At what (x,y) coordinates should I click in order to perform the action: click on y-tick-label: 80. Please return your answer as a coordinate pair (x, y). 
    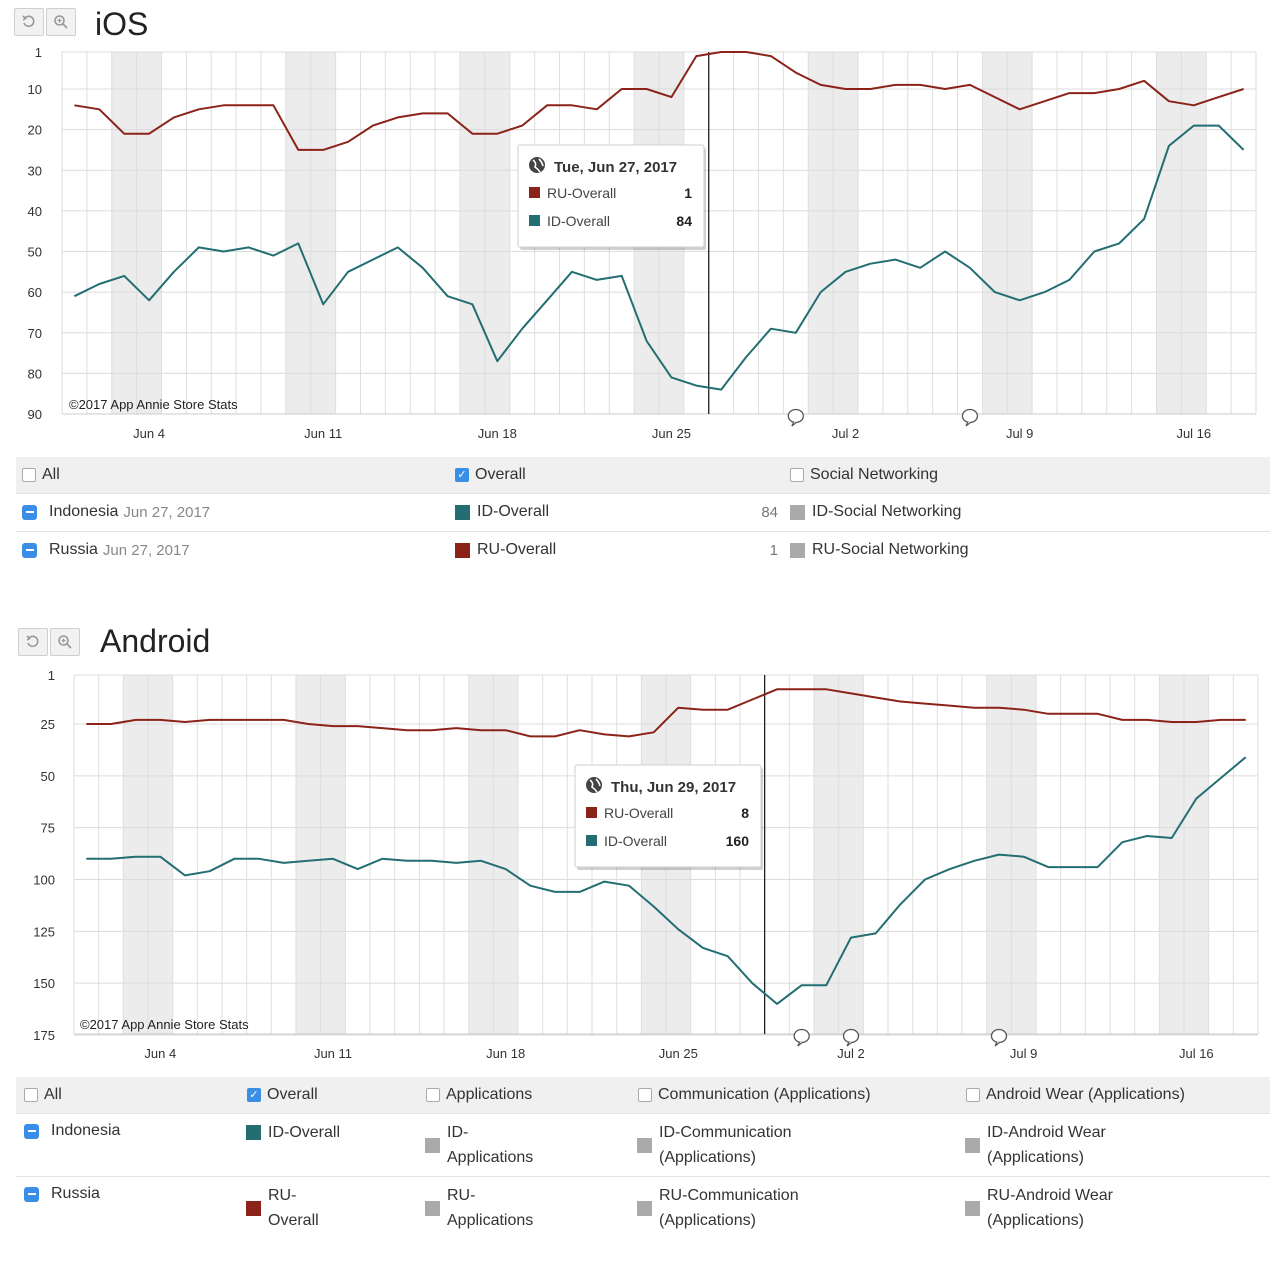
    Looking at the image, I should click on (35, 373).